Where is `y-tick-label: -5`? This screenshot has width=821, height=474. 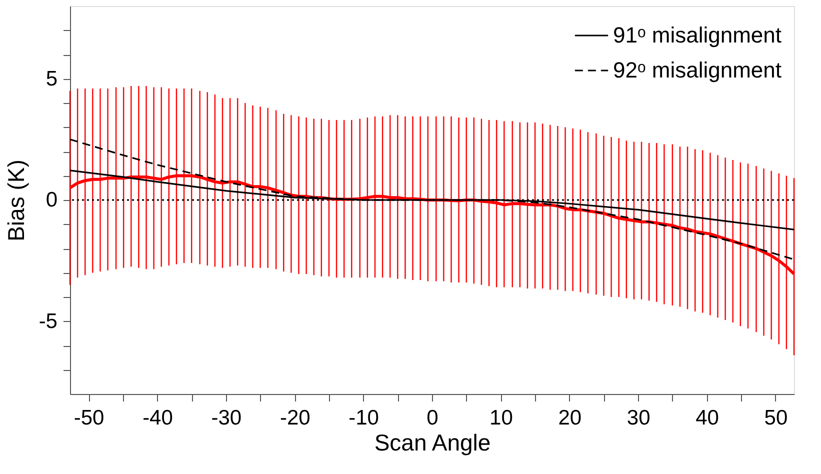
y-tick-label: -5 is located at coordinates (48, 321).